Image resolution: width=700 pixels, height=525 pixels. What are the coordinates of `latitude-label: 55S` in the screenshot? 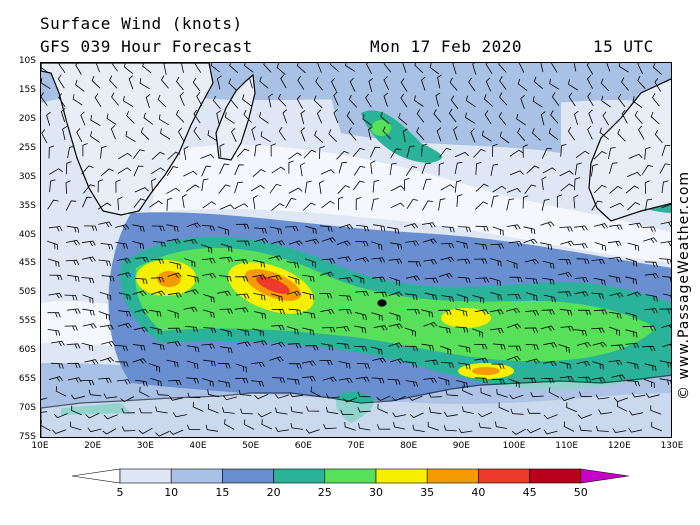 It's located at (27, 321).